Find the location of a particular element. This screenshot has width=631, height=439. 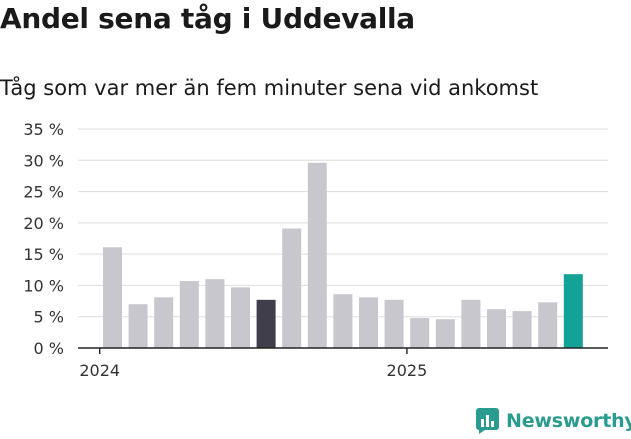

x-tick-label: 2025 is located at coordinates (407, 370).